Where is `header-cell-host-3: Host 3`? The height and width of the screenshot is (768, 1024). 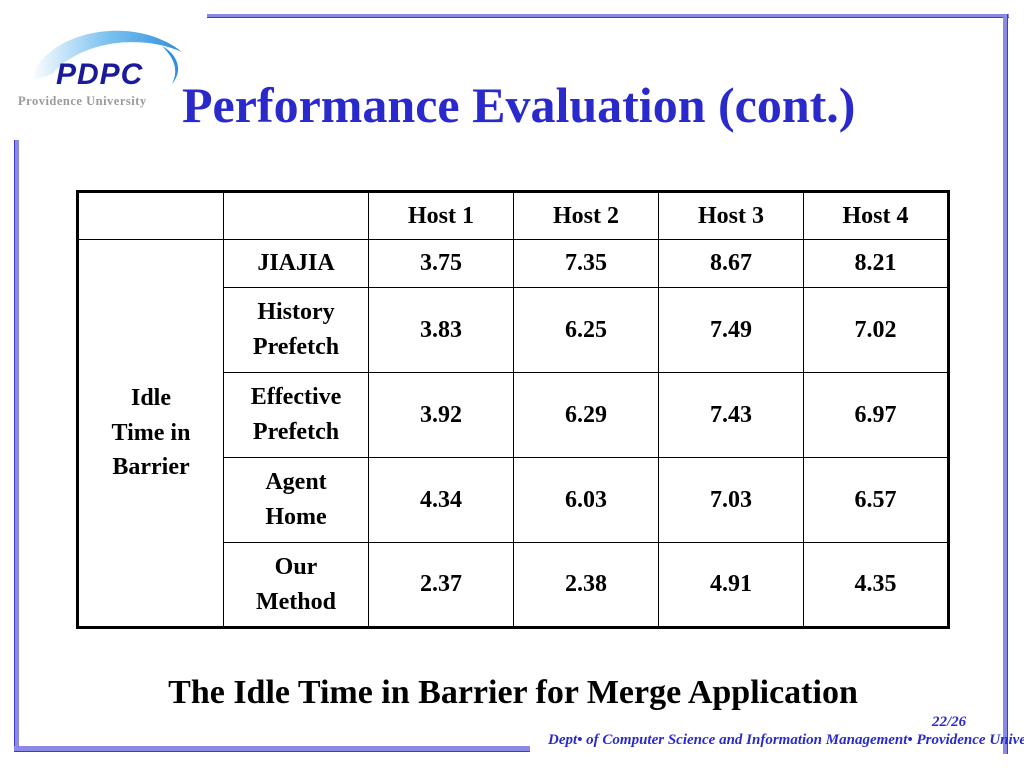 header-cell-host-3: Host 3 is located at coordinates (731, 215).